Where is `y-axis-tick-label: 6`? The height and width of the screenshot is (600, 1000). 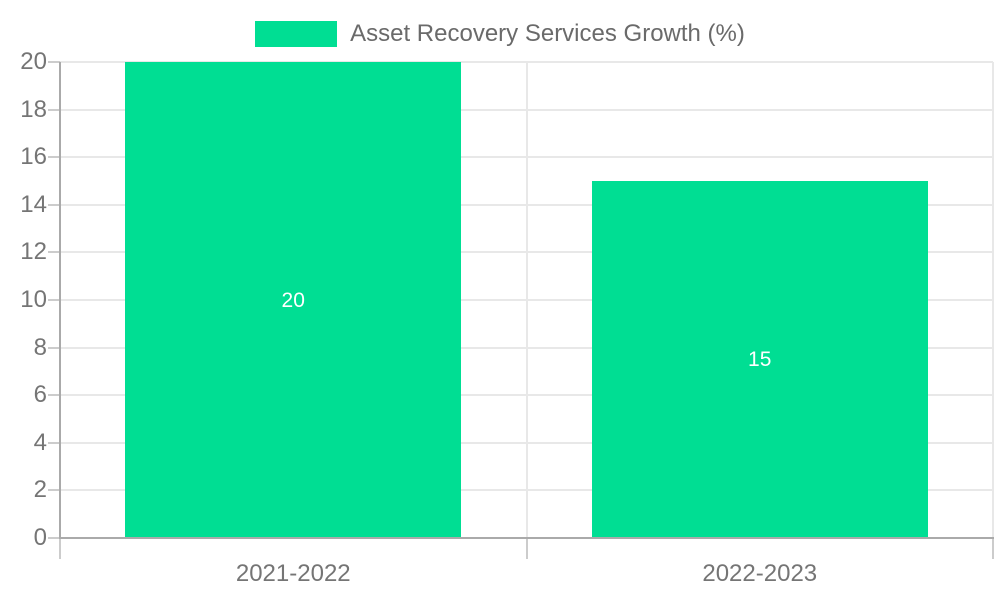
y-axis-tick-label: 6 is located at coordinates (40, 395).